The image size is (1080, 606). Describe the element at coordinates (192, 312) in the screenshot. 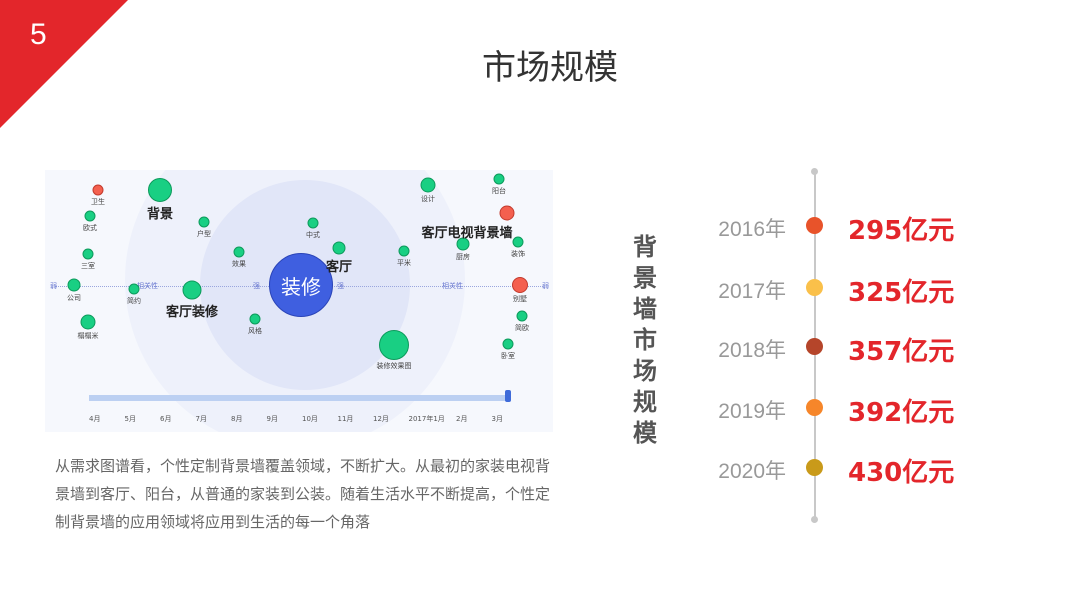

I see `graph-node-label: 客厅装修` at that location.